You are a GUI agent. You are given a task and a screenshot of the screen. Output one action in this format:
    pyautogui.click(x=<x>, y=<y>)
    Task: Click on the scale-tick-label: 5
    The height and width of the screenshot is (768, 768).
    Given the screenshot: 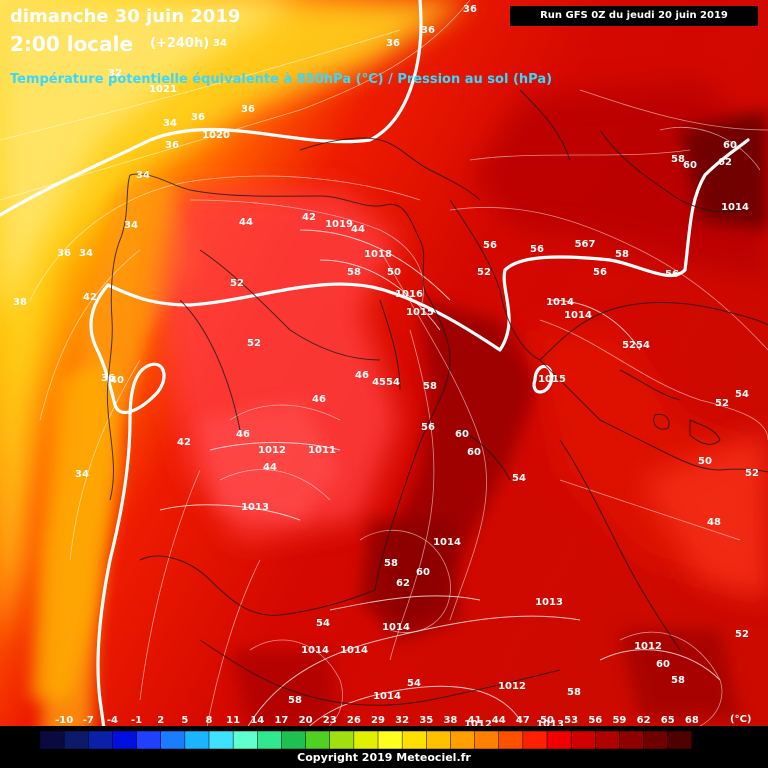 What is the action you would take?
    pyautogui.click(x=184, y=720)
    